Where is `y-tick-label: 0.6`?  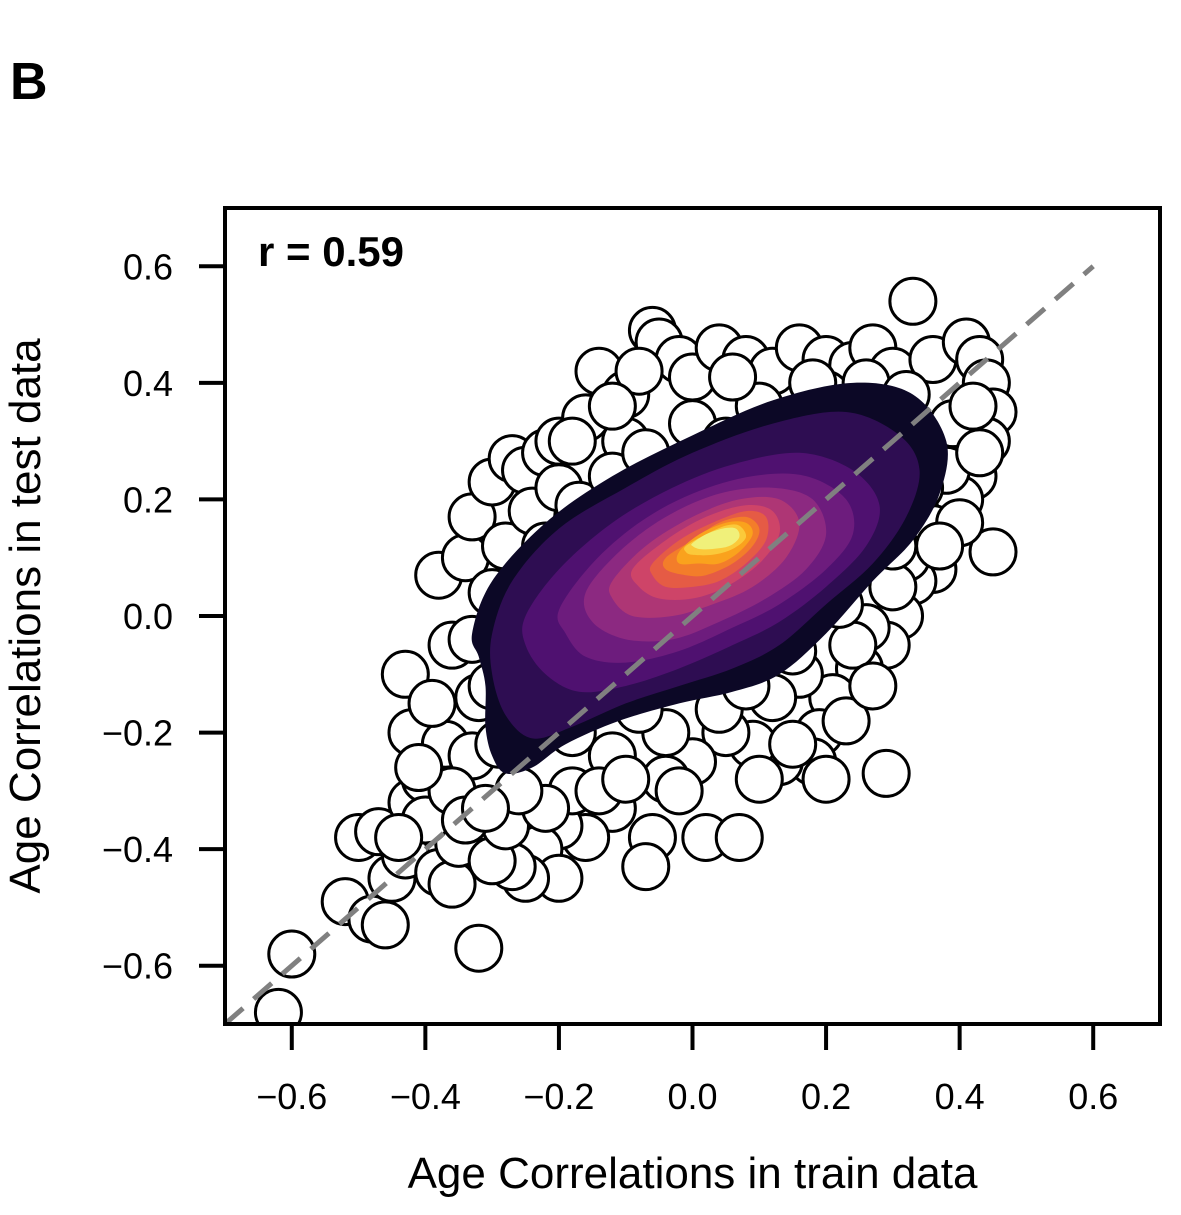 y-tick-label: 0.6 is located at coordinates (148, 266).